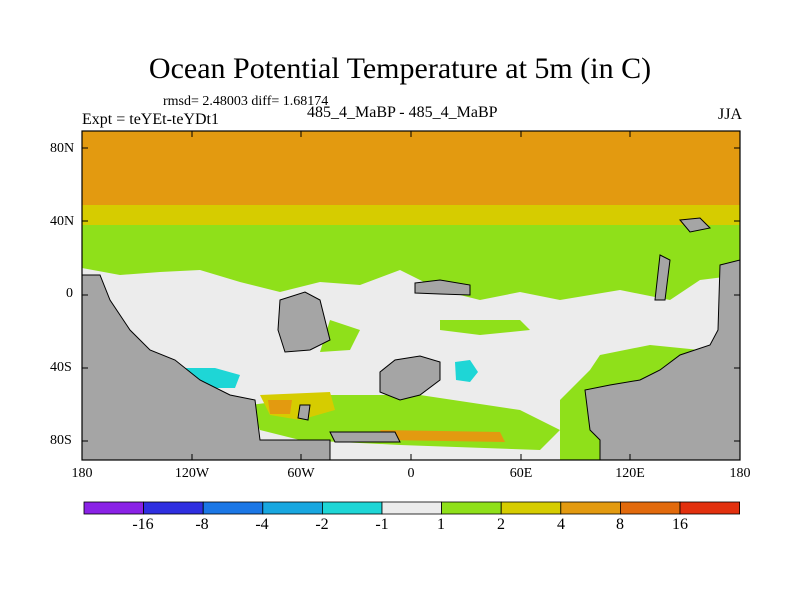 The height and width of the screenshot is (600, 800). What do you see at coordinates (304, 412) in the screenshot?
I see `land-south-tip` at bounding box center [304, 412].